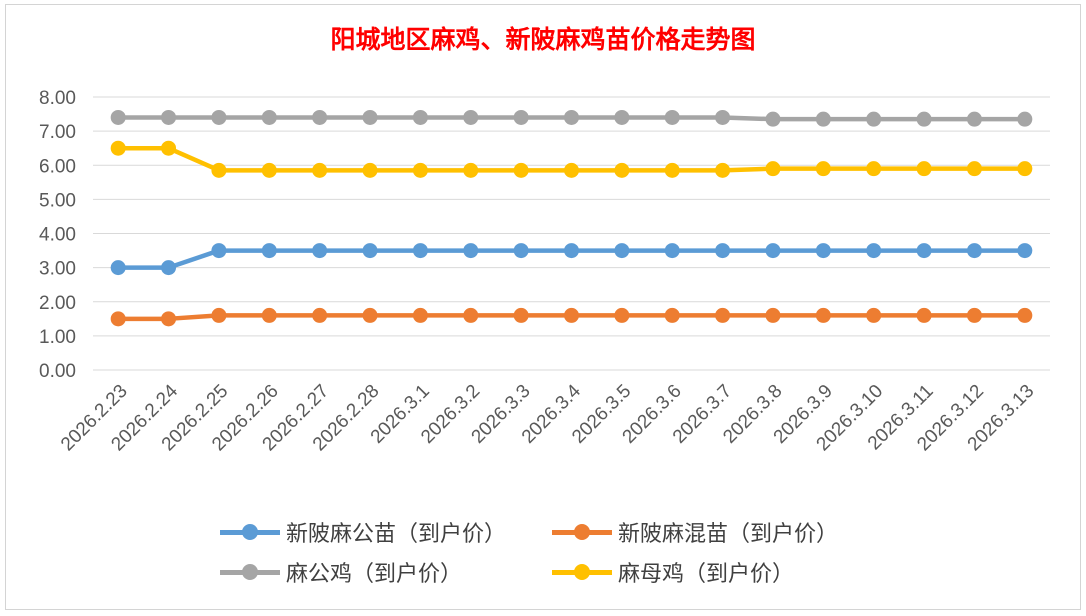  I want to click on legend-label: 新陂麻公苗（到户价）, so click(396, 534).